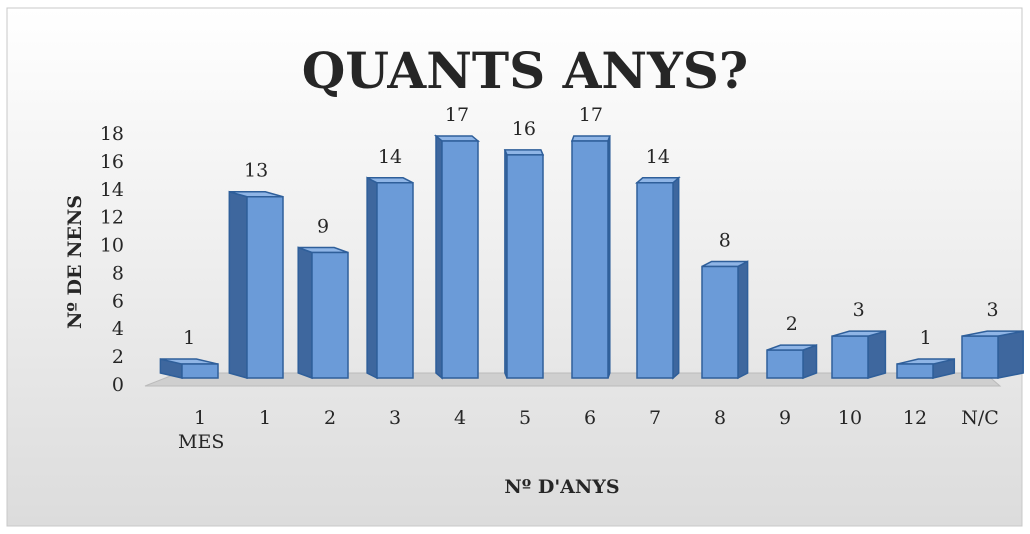 Image resolution: width=1030 pixels, height=534 pixels. Describe the element at coordinates (525, 418) in the screenshot. I see `x-tick-label: 5` at that location.